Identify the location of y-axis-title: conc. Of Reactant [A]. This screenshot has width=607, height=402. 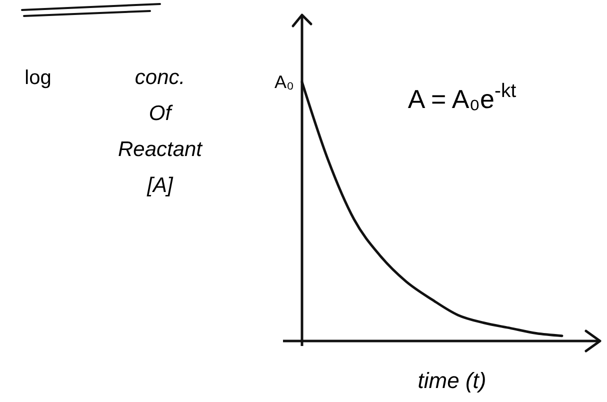
(161, 131).